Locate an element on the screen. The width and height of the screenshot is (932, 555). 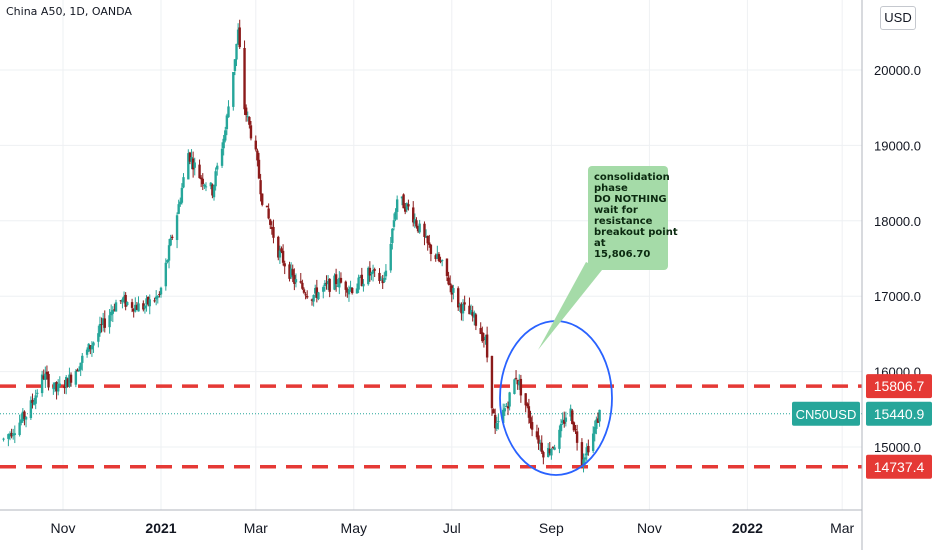
x-tick-label: Mar is located at coordinates (256, 528).